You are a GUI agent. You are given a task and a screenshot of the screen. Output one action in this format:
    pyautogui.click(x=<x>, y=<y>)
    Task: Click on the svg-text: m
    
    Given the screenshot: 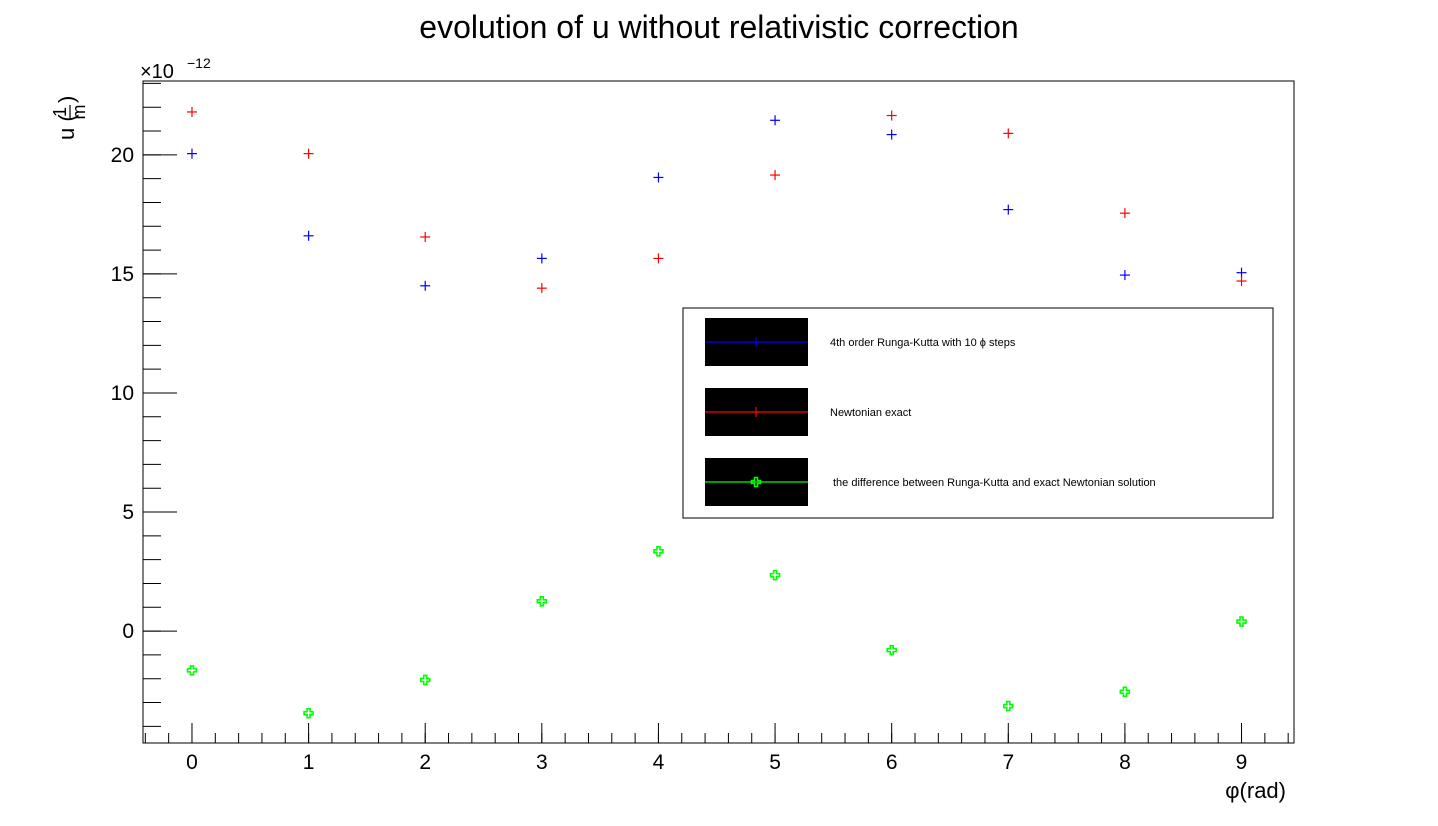 What is the action you would take?
    pyautogui.click(x=79, y=112)
    